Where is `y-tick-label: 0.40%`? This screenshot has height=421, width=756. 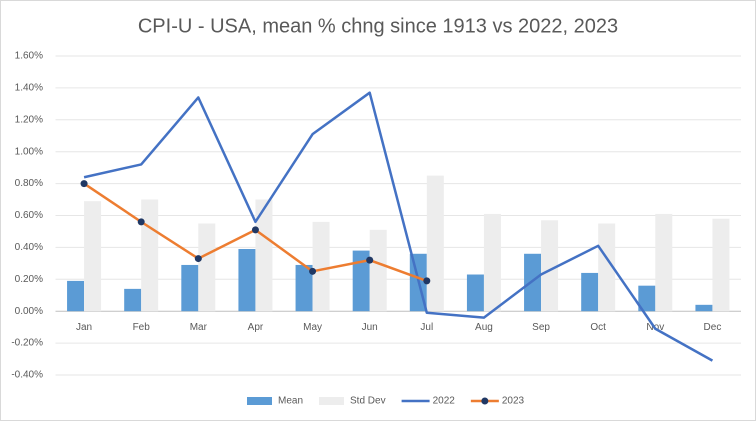 y-tick-label: 0.40% is located at coordinates (29, 247).